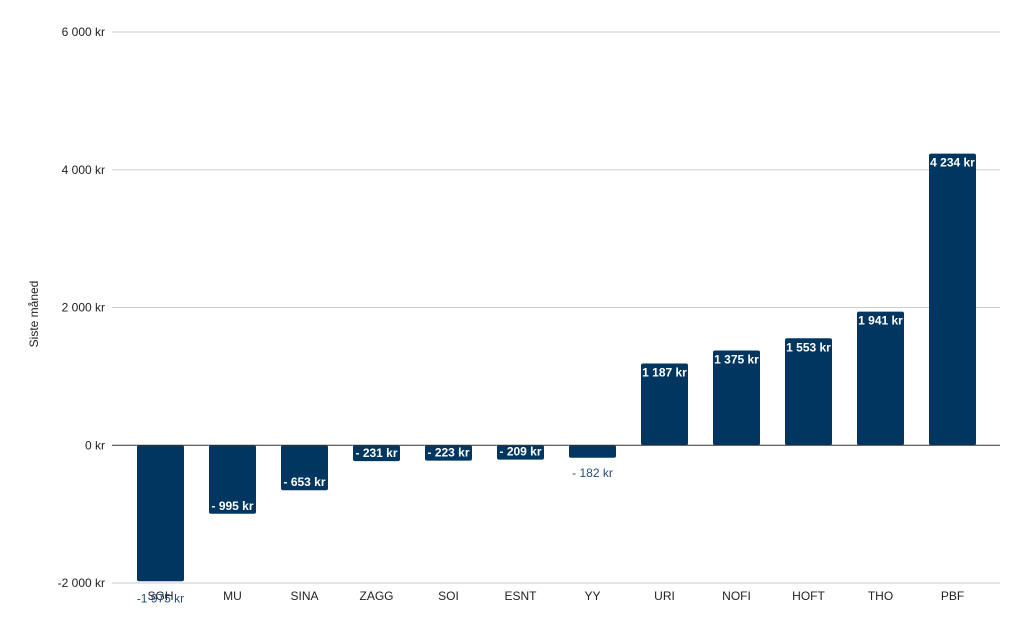 The image size is (1017, 630). Describe the element at coordinates (592, 596) in the screenshot. I see `category-label: YY` at that location.